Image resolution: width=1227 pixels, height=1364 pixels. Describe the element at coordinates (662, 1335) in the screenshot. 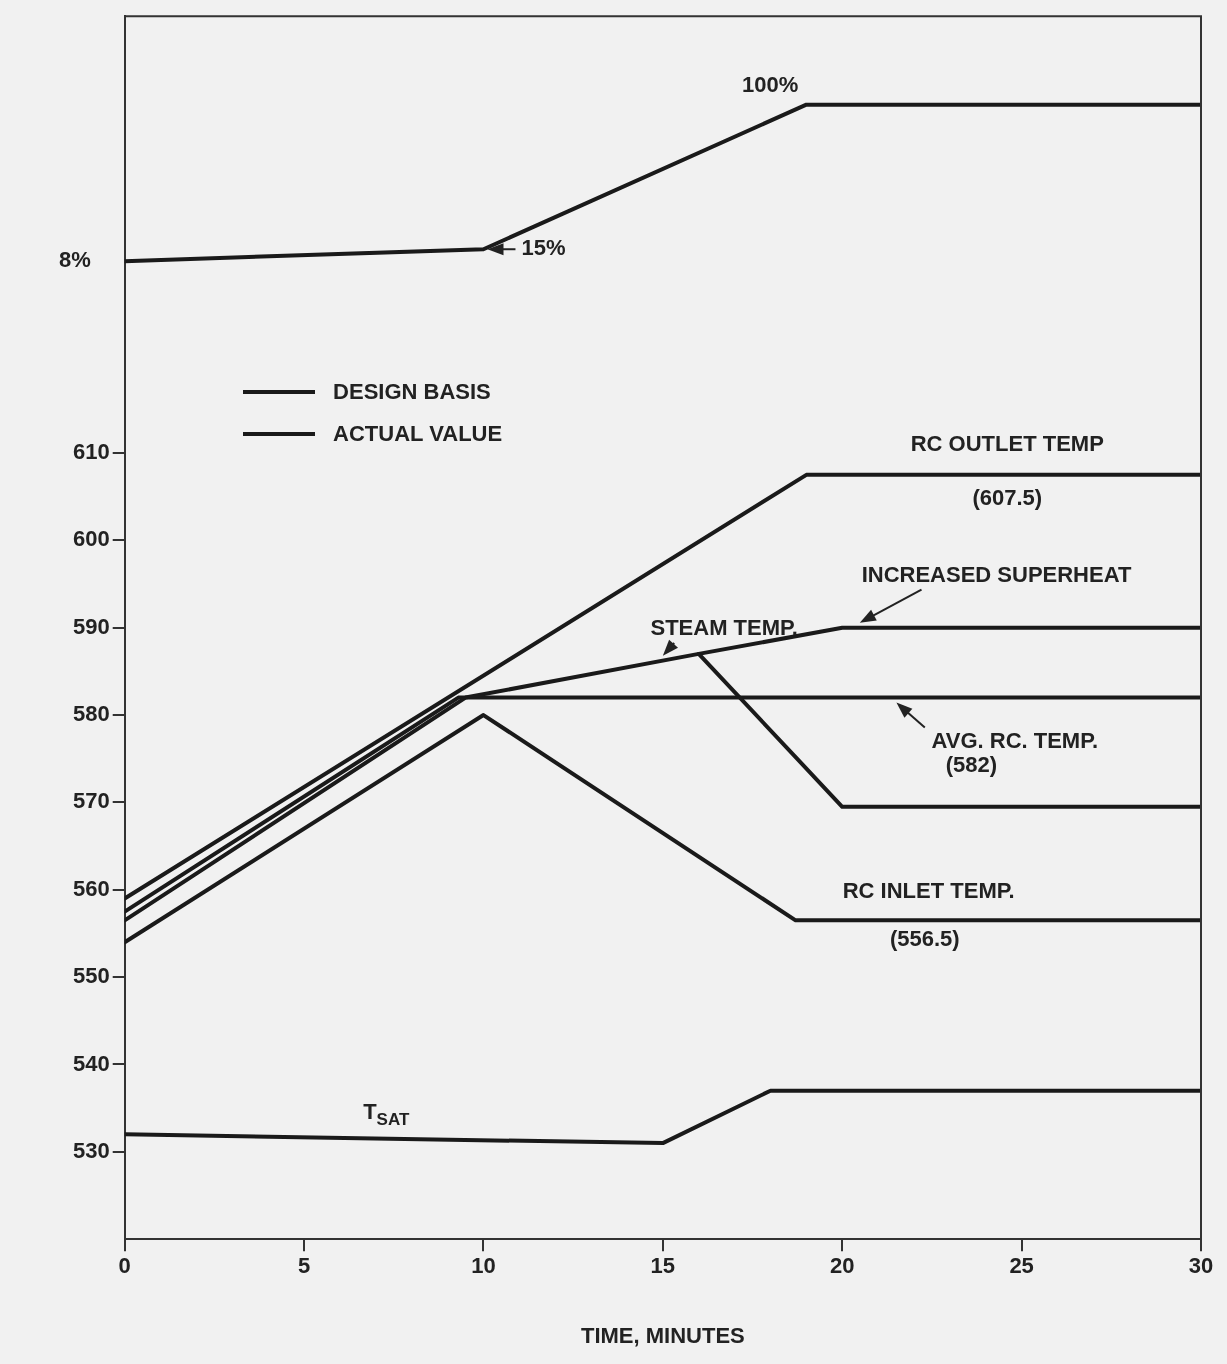

I see `x-axis-title: TIME, MINUTES` at that location.